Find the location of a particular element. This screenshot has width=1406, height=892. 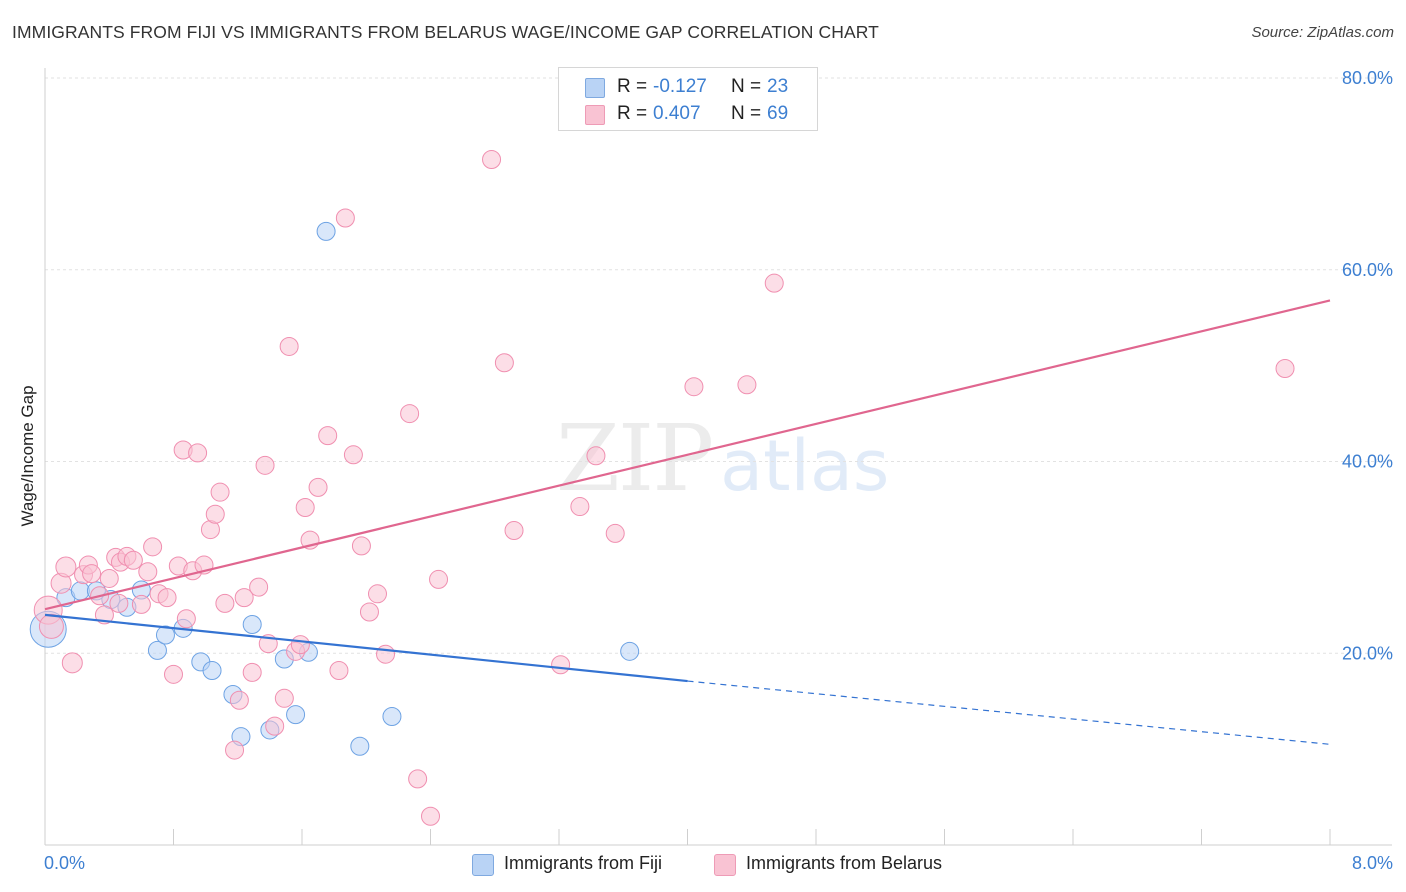

y-tick-label: 80.0% is located at coordinates (1367, 78).